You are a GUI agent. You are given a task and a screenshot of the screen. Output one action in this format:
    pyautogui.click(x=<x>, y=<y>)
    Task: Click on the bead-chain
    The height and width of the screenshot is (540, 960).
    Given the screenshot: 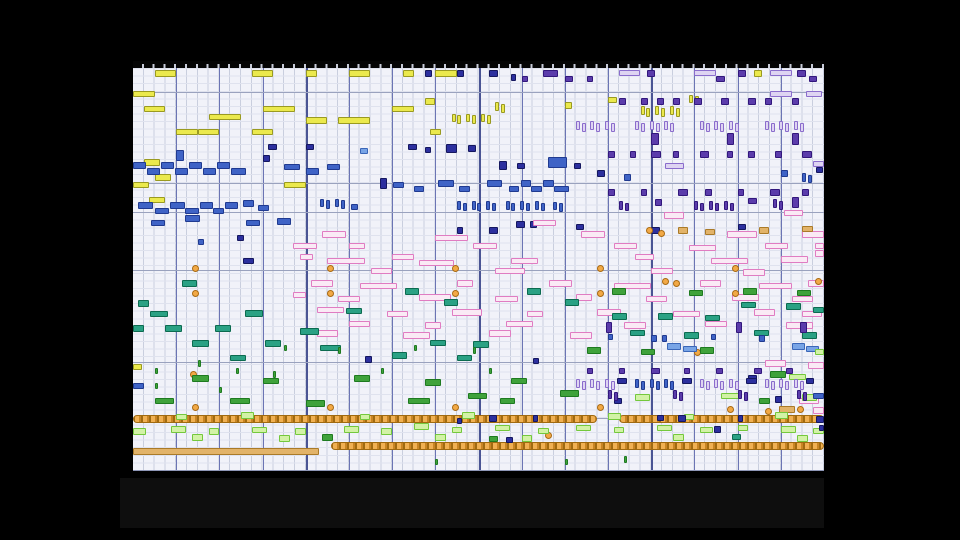 What is the action you would take?
    pyautogui.click(x=577, y=445)
    